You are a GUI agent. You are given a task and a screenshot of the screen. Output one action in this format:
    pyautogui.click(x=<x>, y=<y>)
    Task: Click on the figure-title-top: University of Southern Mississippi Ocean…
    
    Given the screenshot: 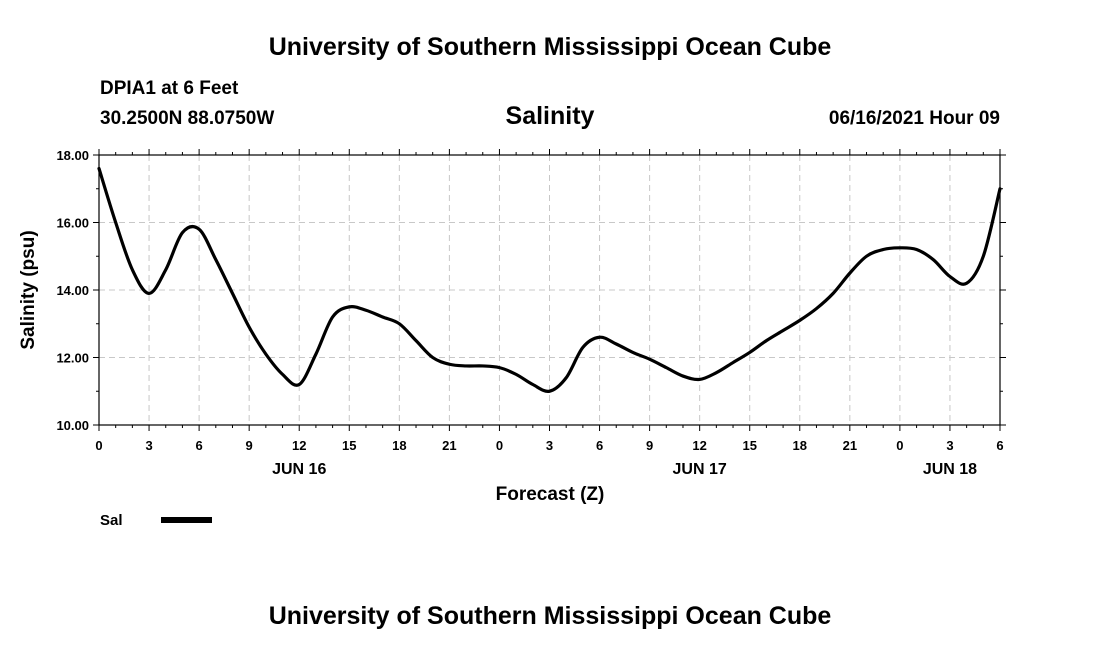 What is the action you would take?
    pyautogui.click(x=550, y=47)
    